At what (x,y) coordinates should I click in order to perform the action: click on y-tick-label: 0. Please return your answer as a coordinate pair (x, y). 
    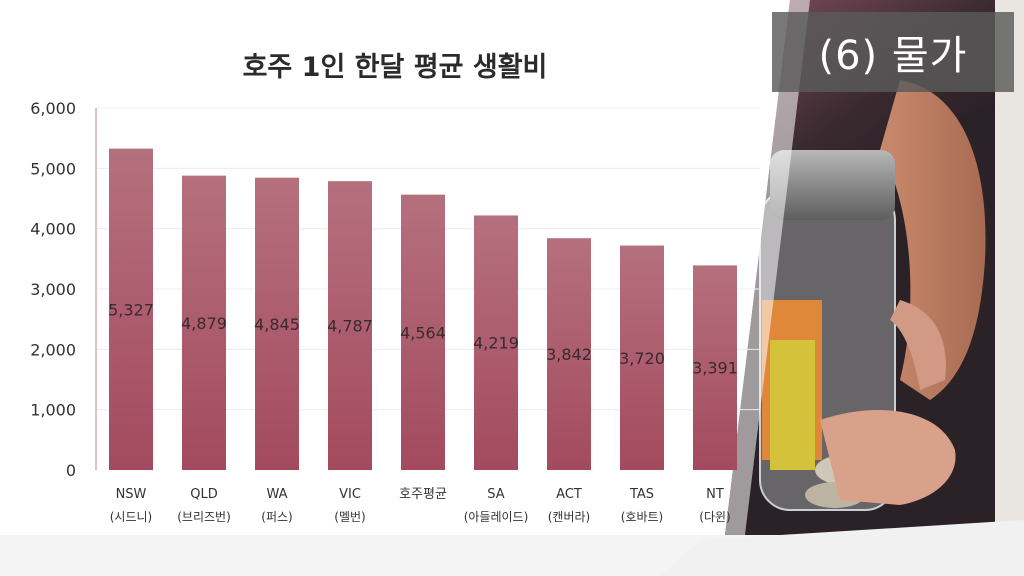
    Looking at the image, I should click on (71, 470).